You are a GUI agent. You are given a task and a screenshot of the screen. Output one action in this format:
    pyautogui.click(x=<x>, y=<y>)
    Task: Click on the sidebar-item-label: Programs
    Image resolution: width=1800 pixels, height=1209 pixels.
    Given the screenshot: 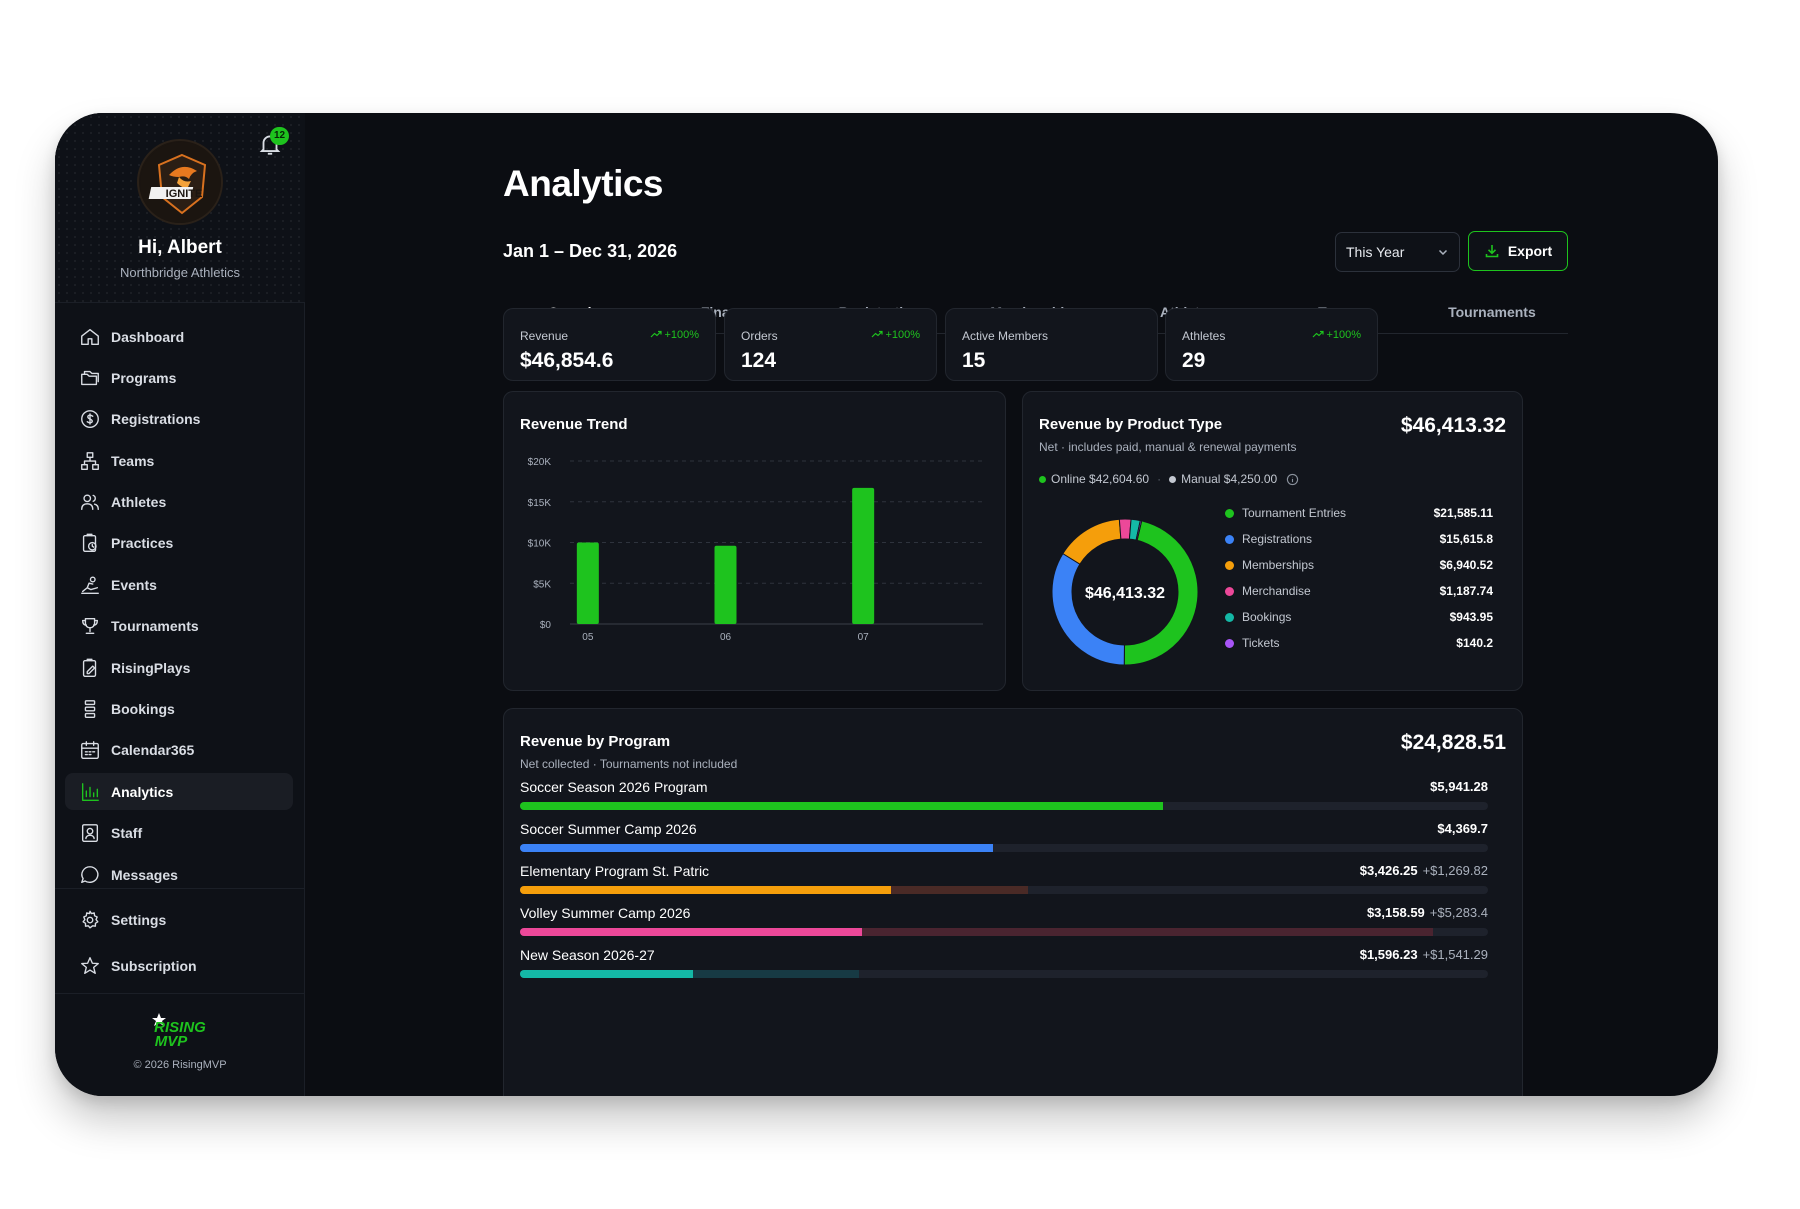 What is the action you would take?
    pyautogui.click(x=144, y=377)
    